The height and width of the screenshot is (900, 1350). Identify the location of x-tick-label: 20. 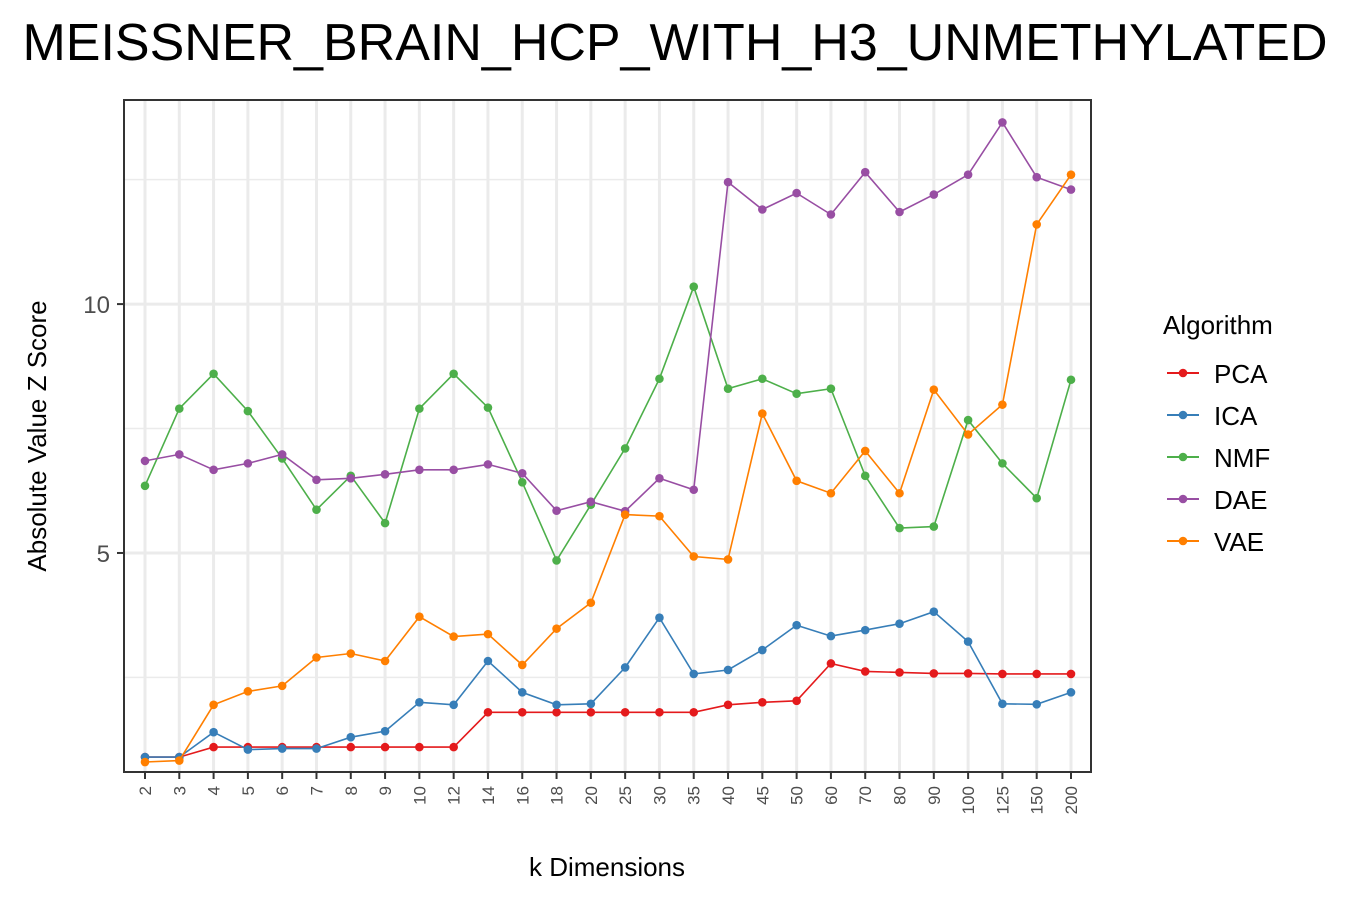
(591, 795).